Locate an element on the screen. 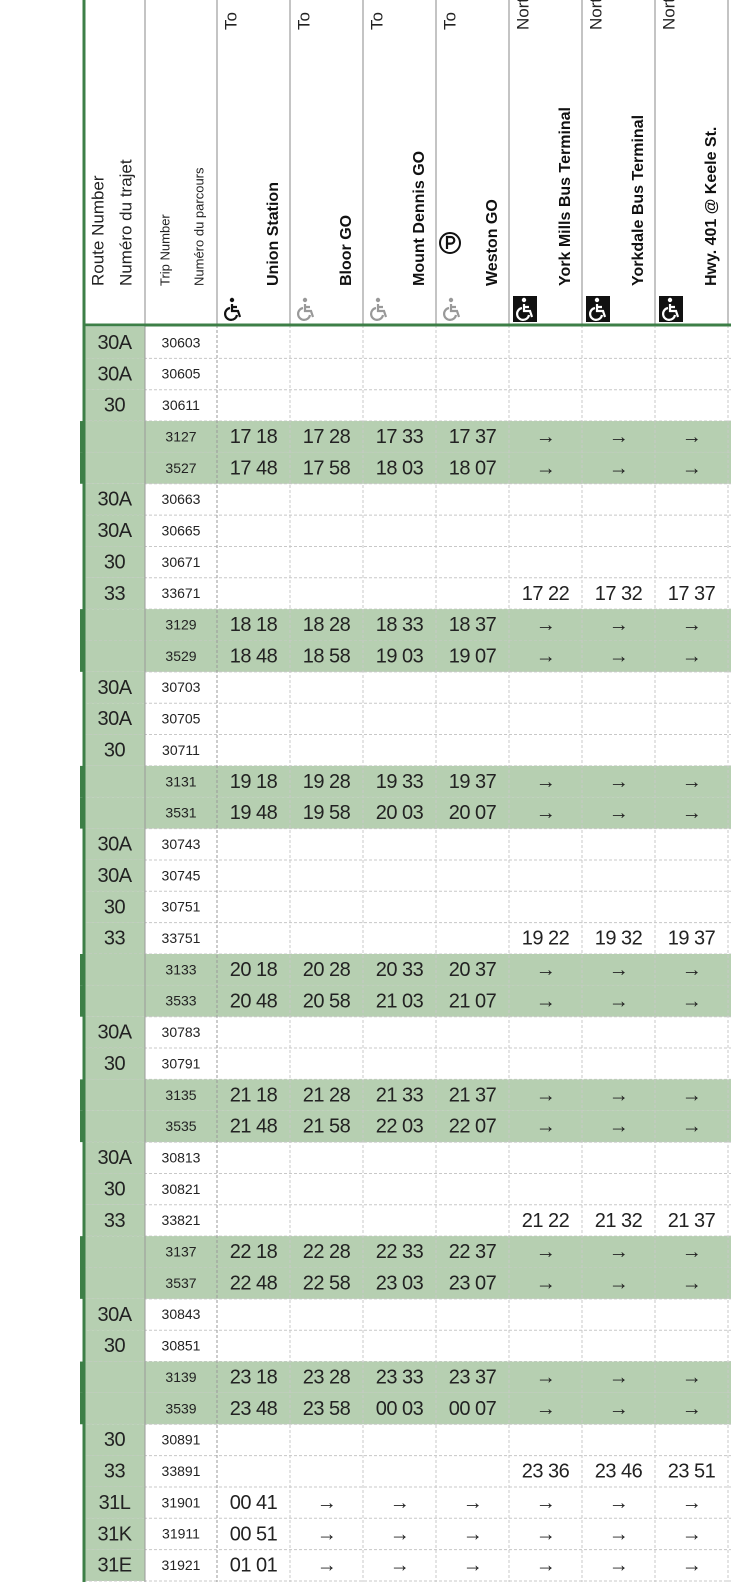  route-number: 31K is located at coordinates (114, 1534).